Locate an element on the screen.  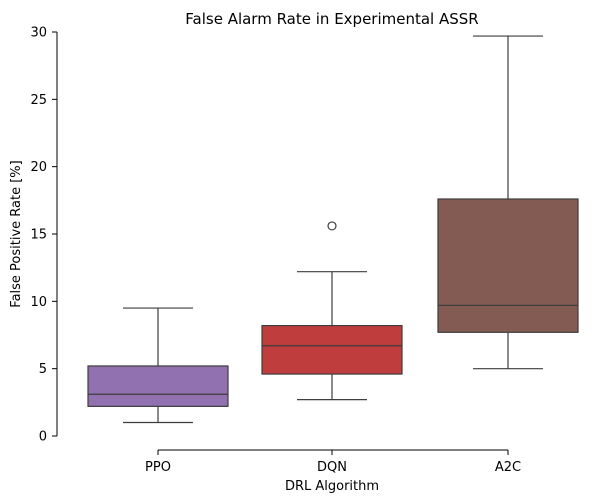
y-tick-label: 30 is located at coordinates (38, 33).